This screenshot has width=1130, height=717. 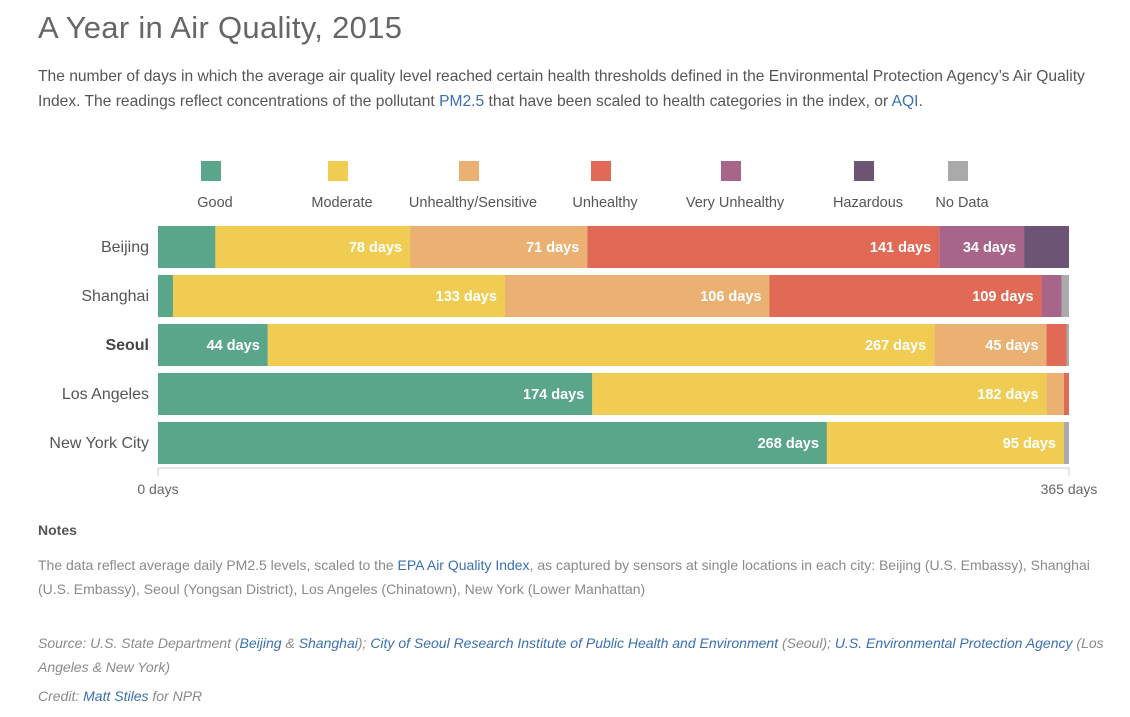 What do you see at coordinates (731, 171) in the screenshot?
I see `legend-swatch-very-unhealthy` at bounding box center [731, 171].